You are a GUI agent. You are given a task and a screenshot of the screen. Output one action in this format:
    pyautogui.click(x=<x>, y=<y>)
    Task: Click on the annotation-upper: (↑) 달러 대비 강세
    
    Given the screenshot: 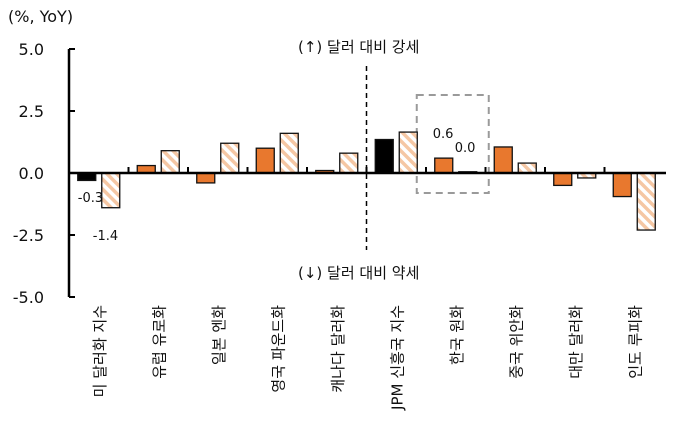 What is the action you would take?
    pyautogui.click(x=358, y=47)
    